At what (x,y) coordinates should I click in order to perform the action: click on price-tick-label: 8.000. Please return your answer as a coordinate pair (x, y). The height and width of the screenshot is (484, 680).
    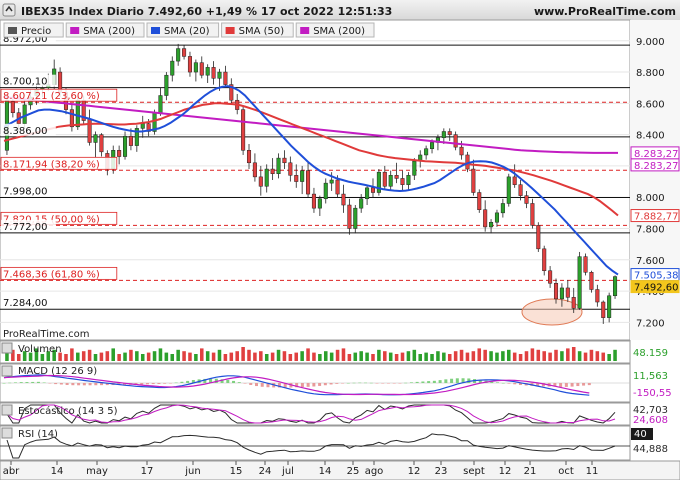
    Looking at the image, I should click on (650, 198).